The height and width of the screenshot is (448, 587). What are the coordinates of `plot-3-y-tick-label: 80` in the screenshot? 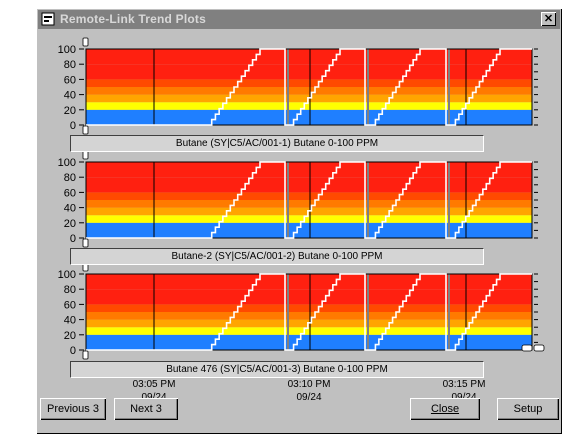 It's located at (70, 290).